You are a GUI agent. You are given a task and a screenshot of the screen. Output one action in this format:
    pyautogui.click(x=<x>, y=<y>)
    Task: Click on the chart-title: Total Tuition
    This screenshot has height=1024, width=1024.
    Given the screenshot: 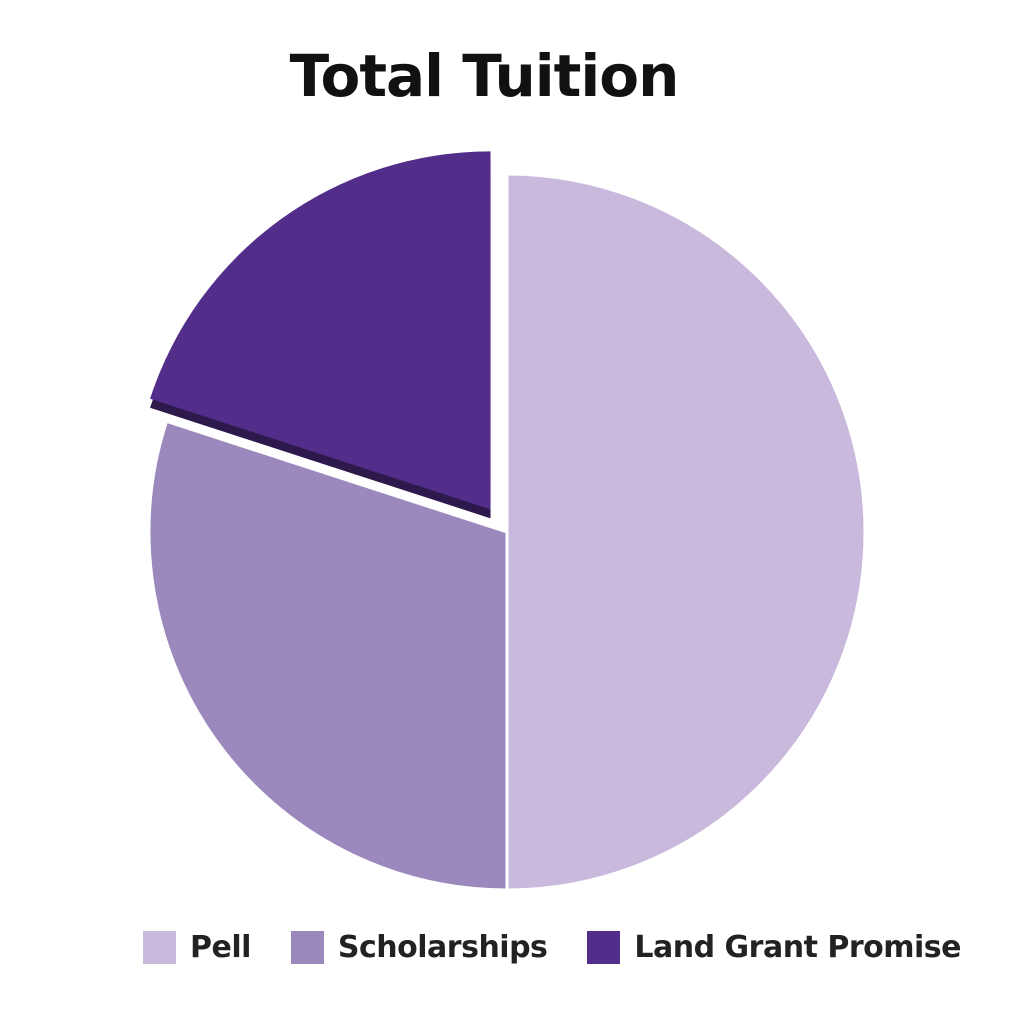 What is the action you would take?
    pyautogui.click(x=484, y=76)
    